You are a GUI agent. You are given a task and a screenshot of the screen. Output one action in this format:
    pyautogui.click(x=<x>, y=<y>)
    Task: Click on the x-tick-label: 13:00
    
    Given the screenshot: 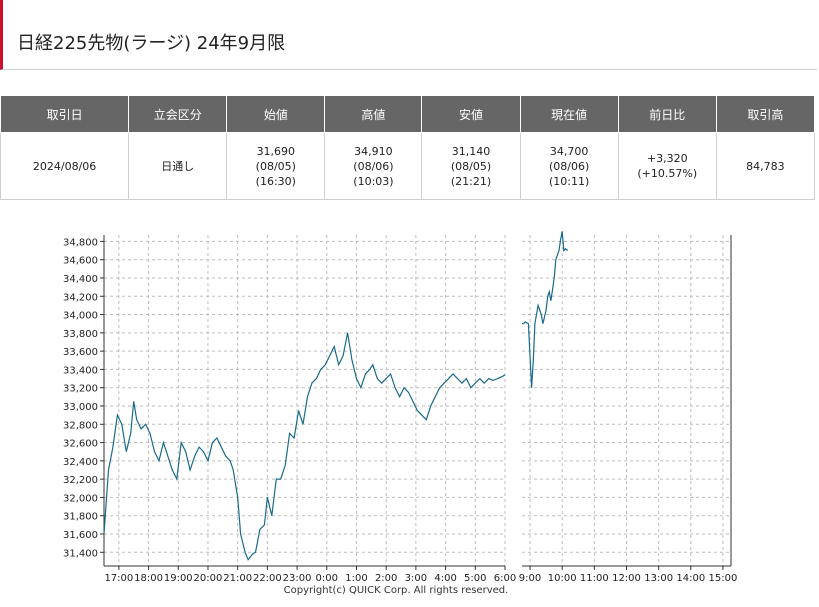 What is the action you would take?
    pyautogui.click(x=658, y=578)
    